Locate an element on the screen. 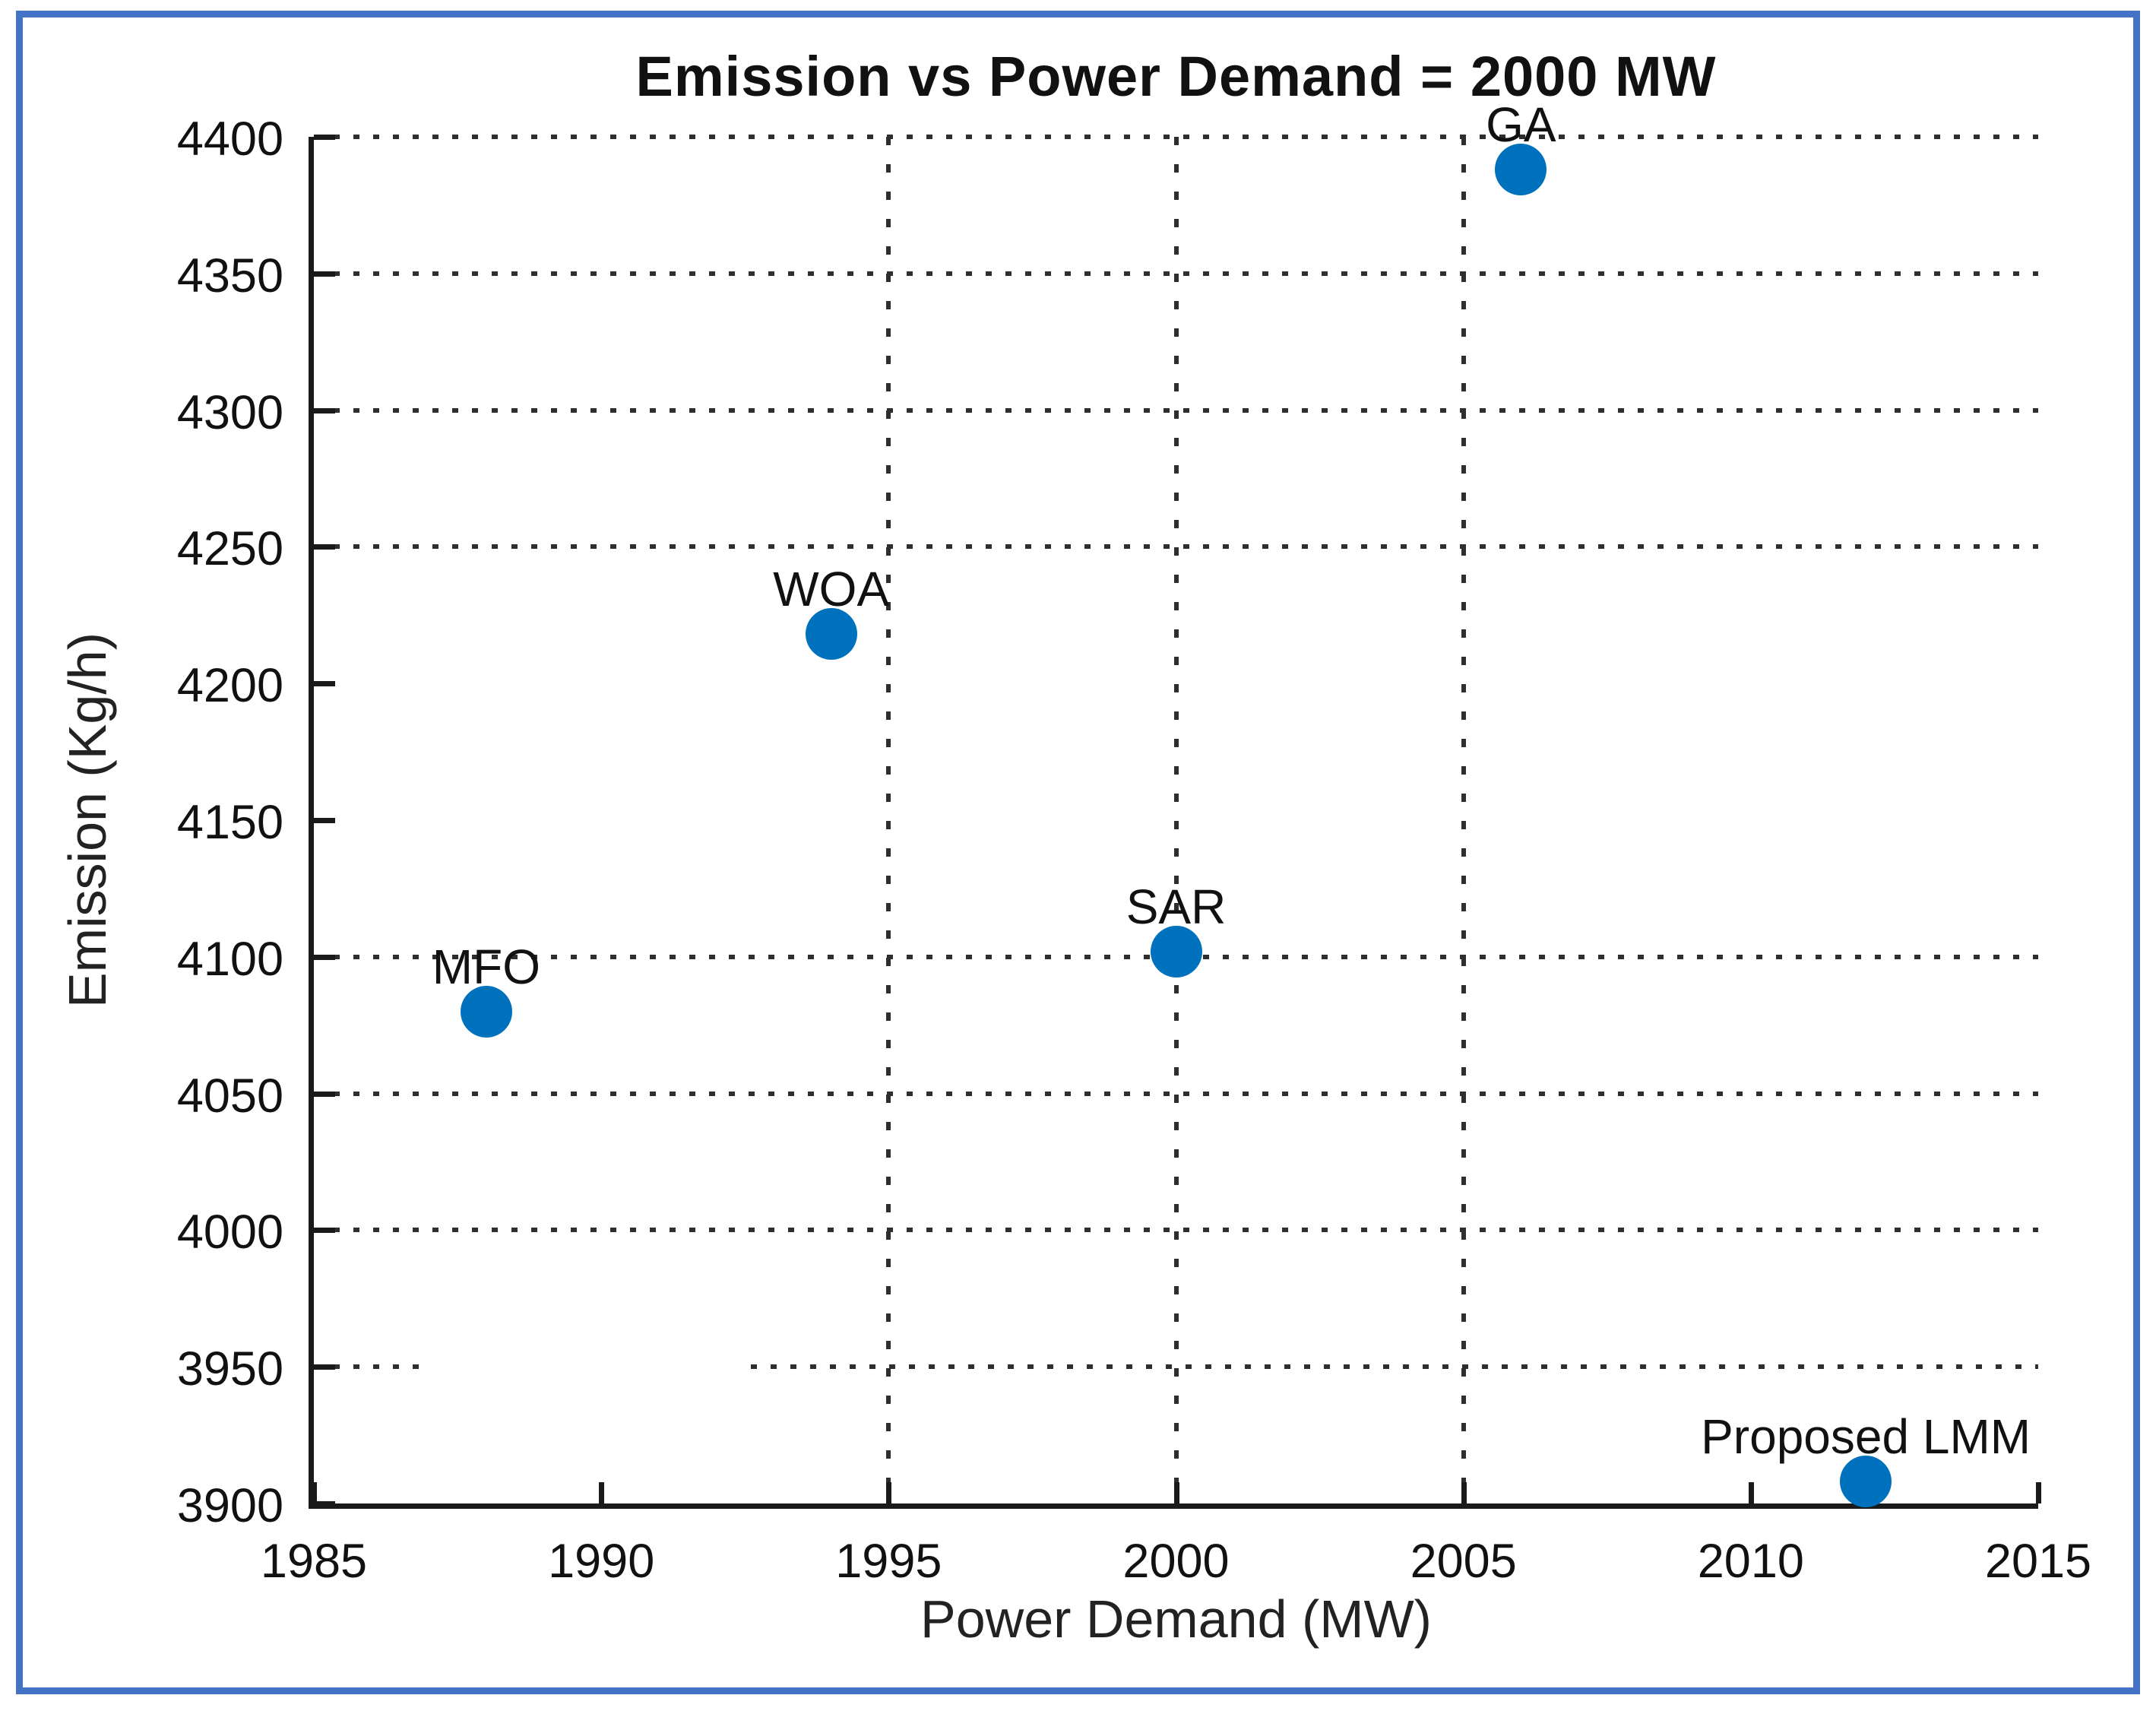  data-point-sar is located at coordinates (1176, 951).